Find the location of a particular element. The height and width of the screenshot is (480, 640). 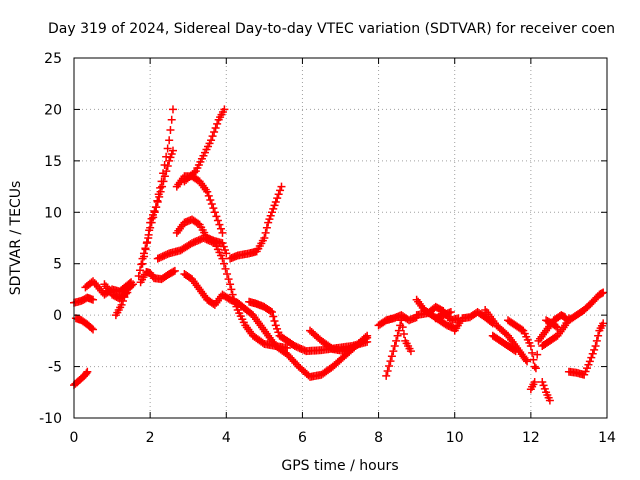

series-s23 is located at coordinates (506, 336).